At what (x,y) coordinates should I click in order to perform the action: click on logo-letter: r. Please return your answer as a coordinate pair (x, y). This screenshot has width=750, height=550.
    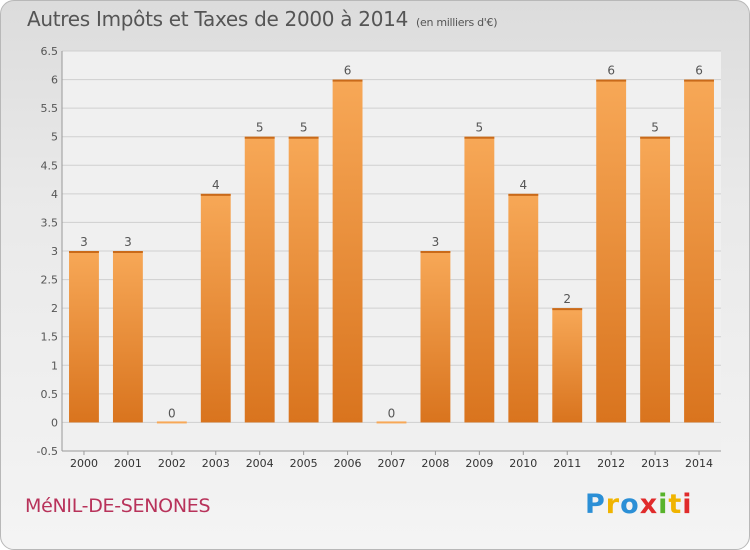
    Looking at the image, I should click on (613, 504).